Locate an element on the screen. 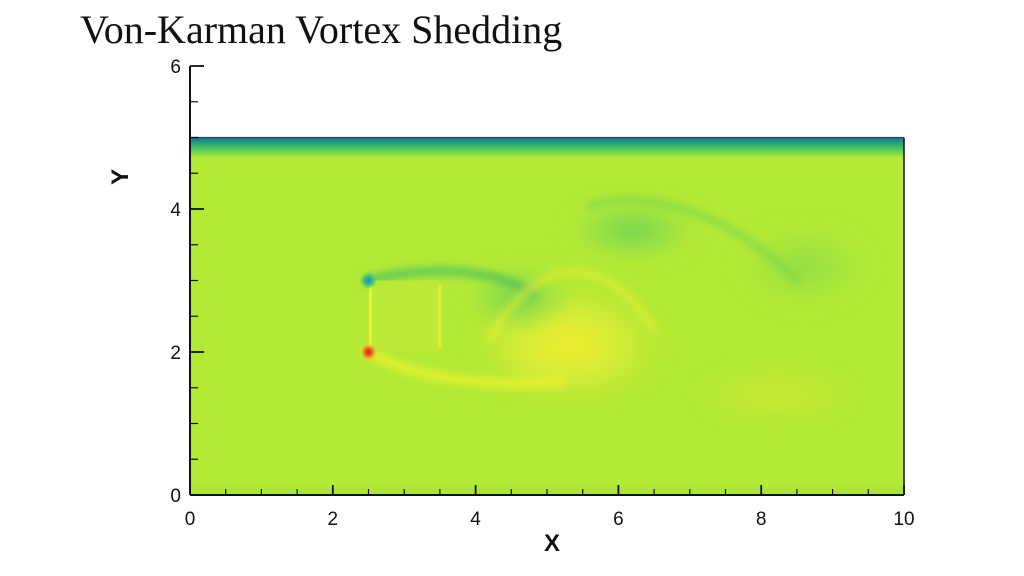 This screenshot has height=576, width=1024. y-tick-label: 2 is located at coordinates (175, 353).